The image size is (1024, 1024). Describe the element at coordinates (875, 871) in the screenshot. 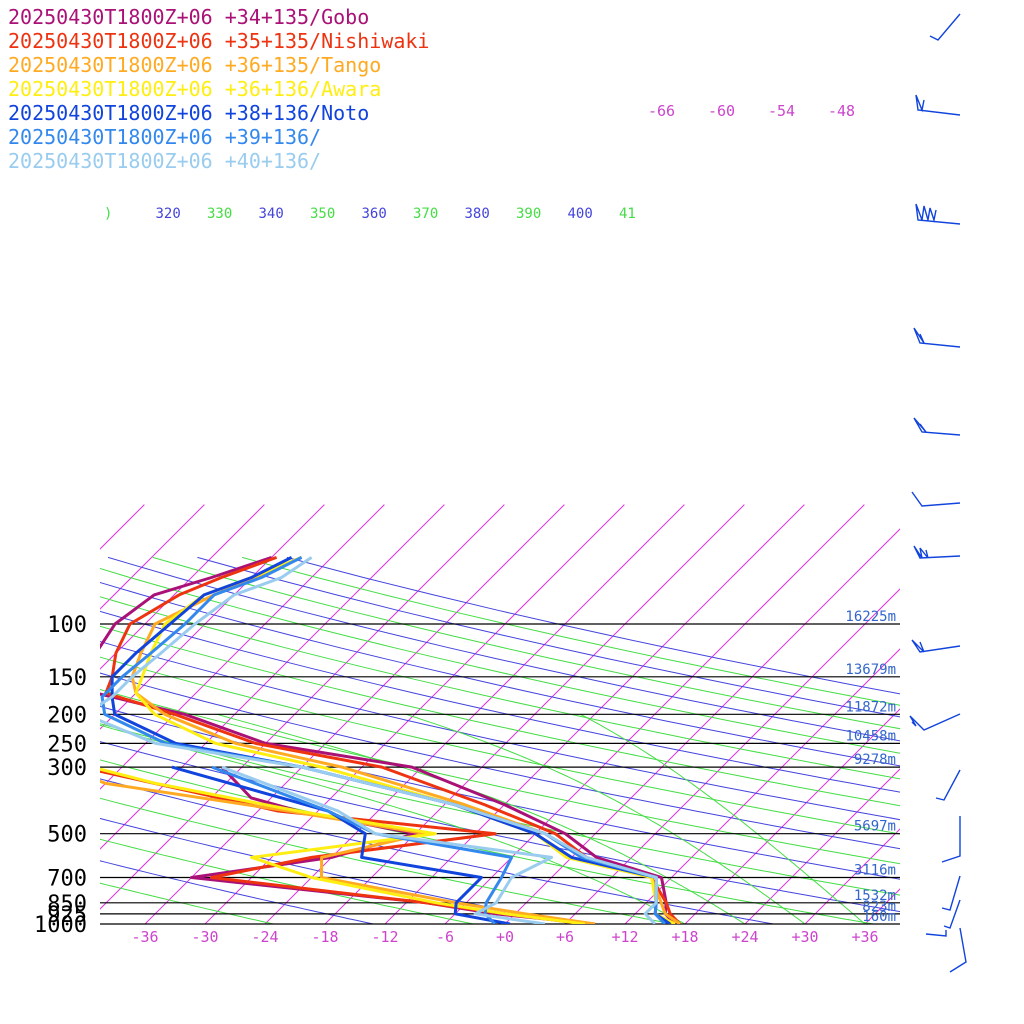

I see `height-label: 3116m` at that location.